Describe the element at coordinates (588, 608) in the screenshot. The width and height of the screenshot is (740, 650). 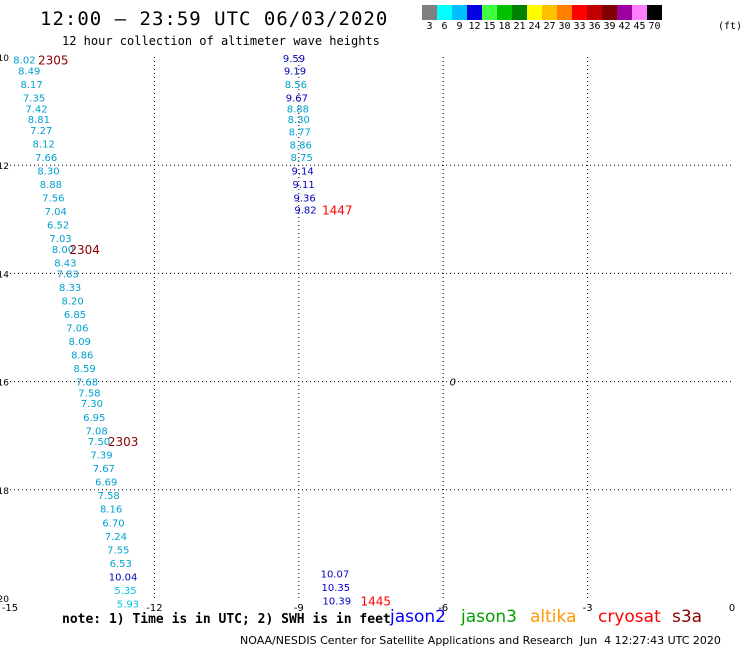
I see `x-tick-label: -3` at that location.